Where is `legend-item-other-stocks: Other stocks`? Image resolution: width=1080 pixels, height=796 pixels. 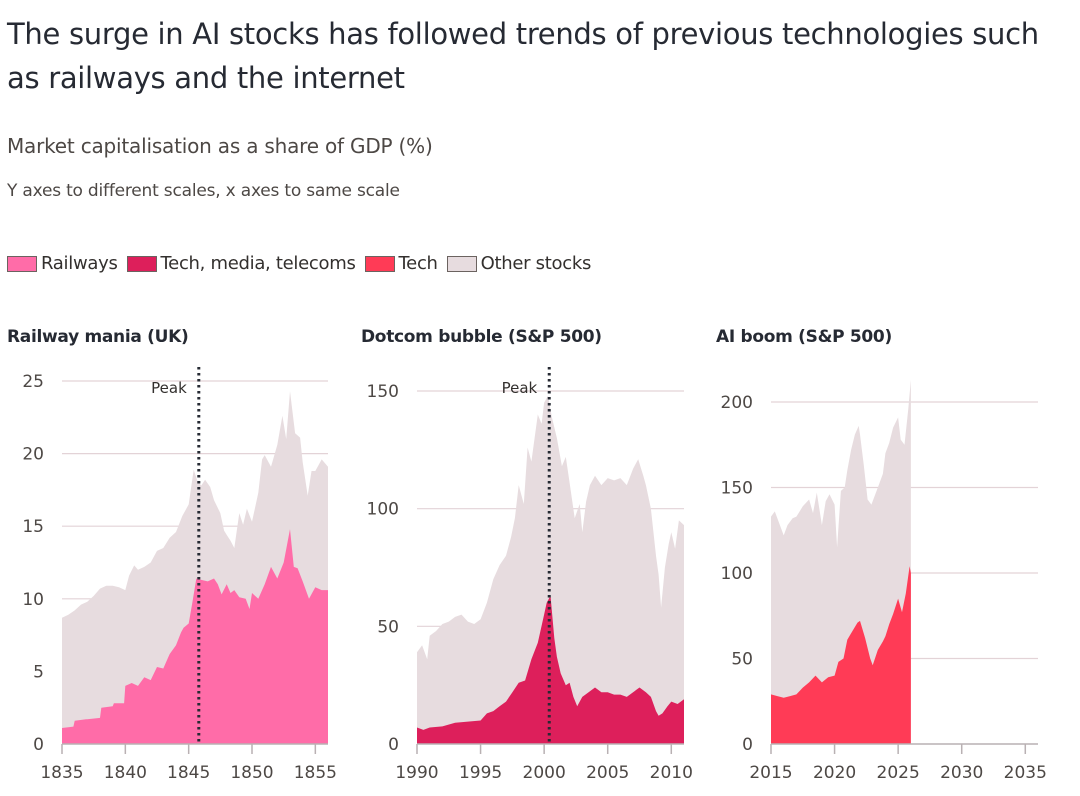 legend-item-other-stocks: Other stocks is located at coordinates (519, 263).